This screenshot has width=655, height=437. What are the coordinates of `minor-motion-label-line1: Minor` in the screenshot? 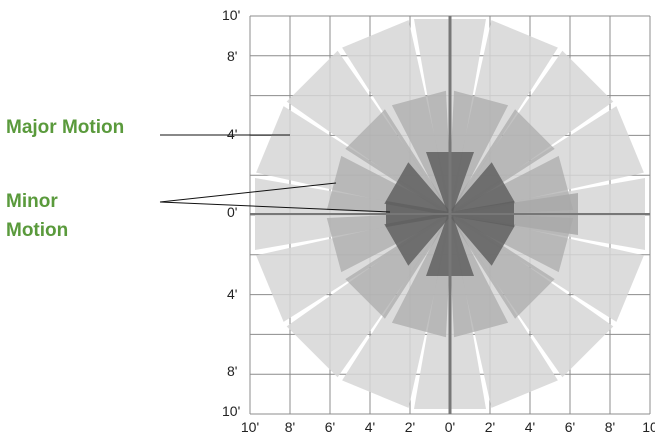 It's located at (32, 201).